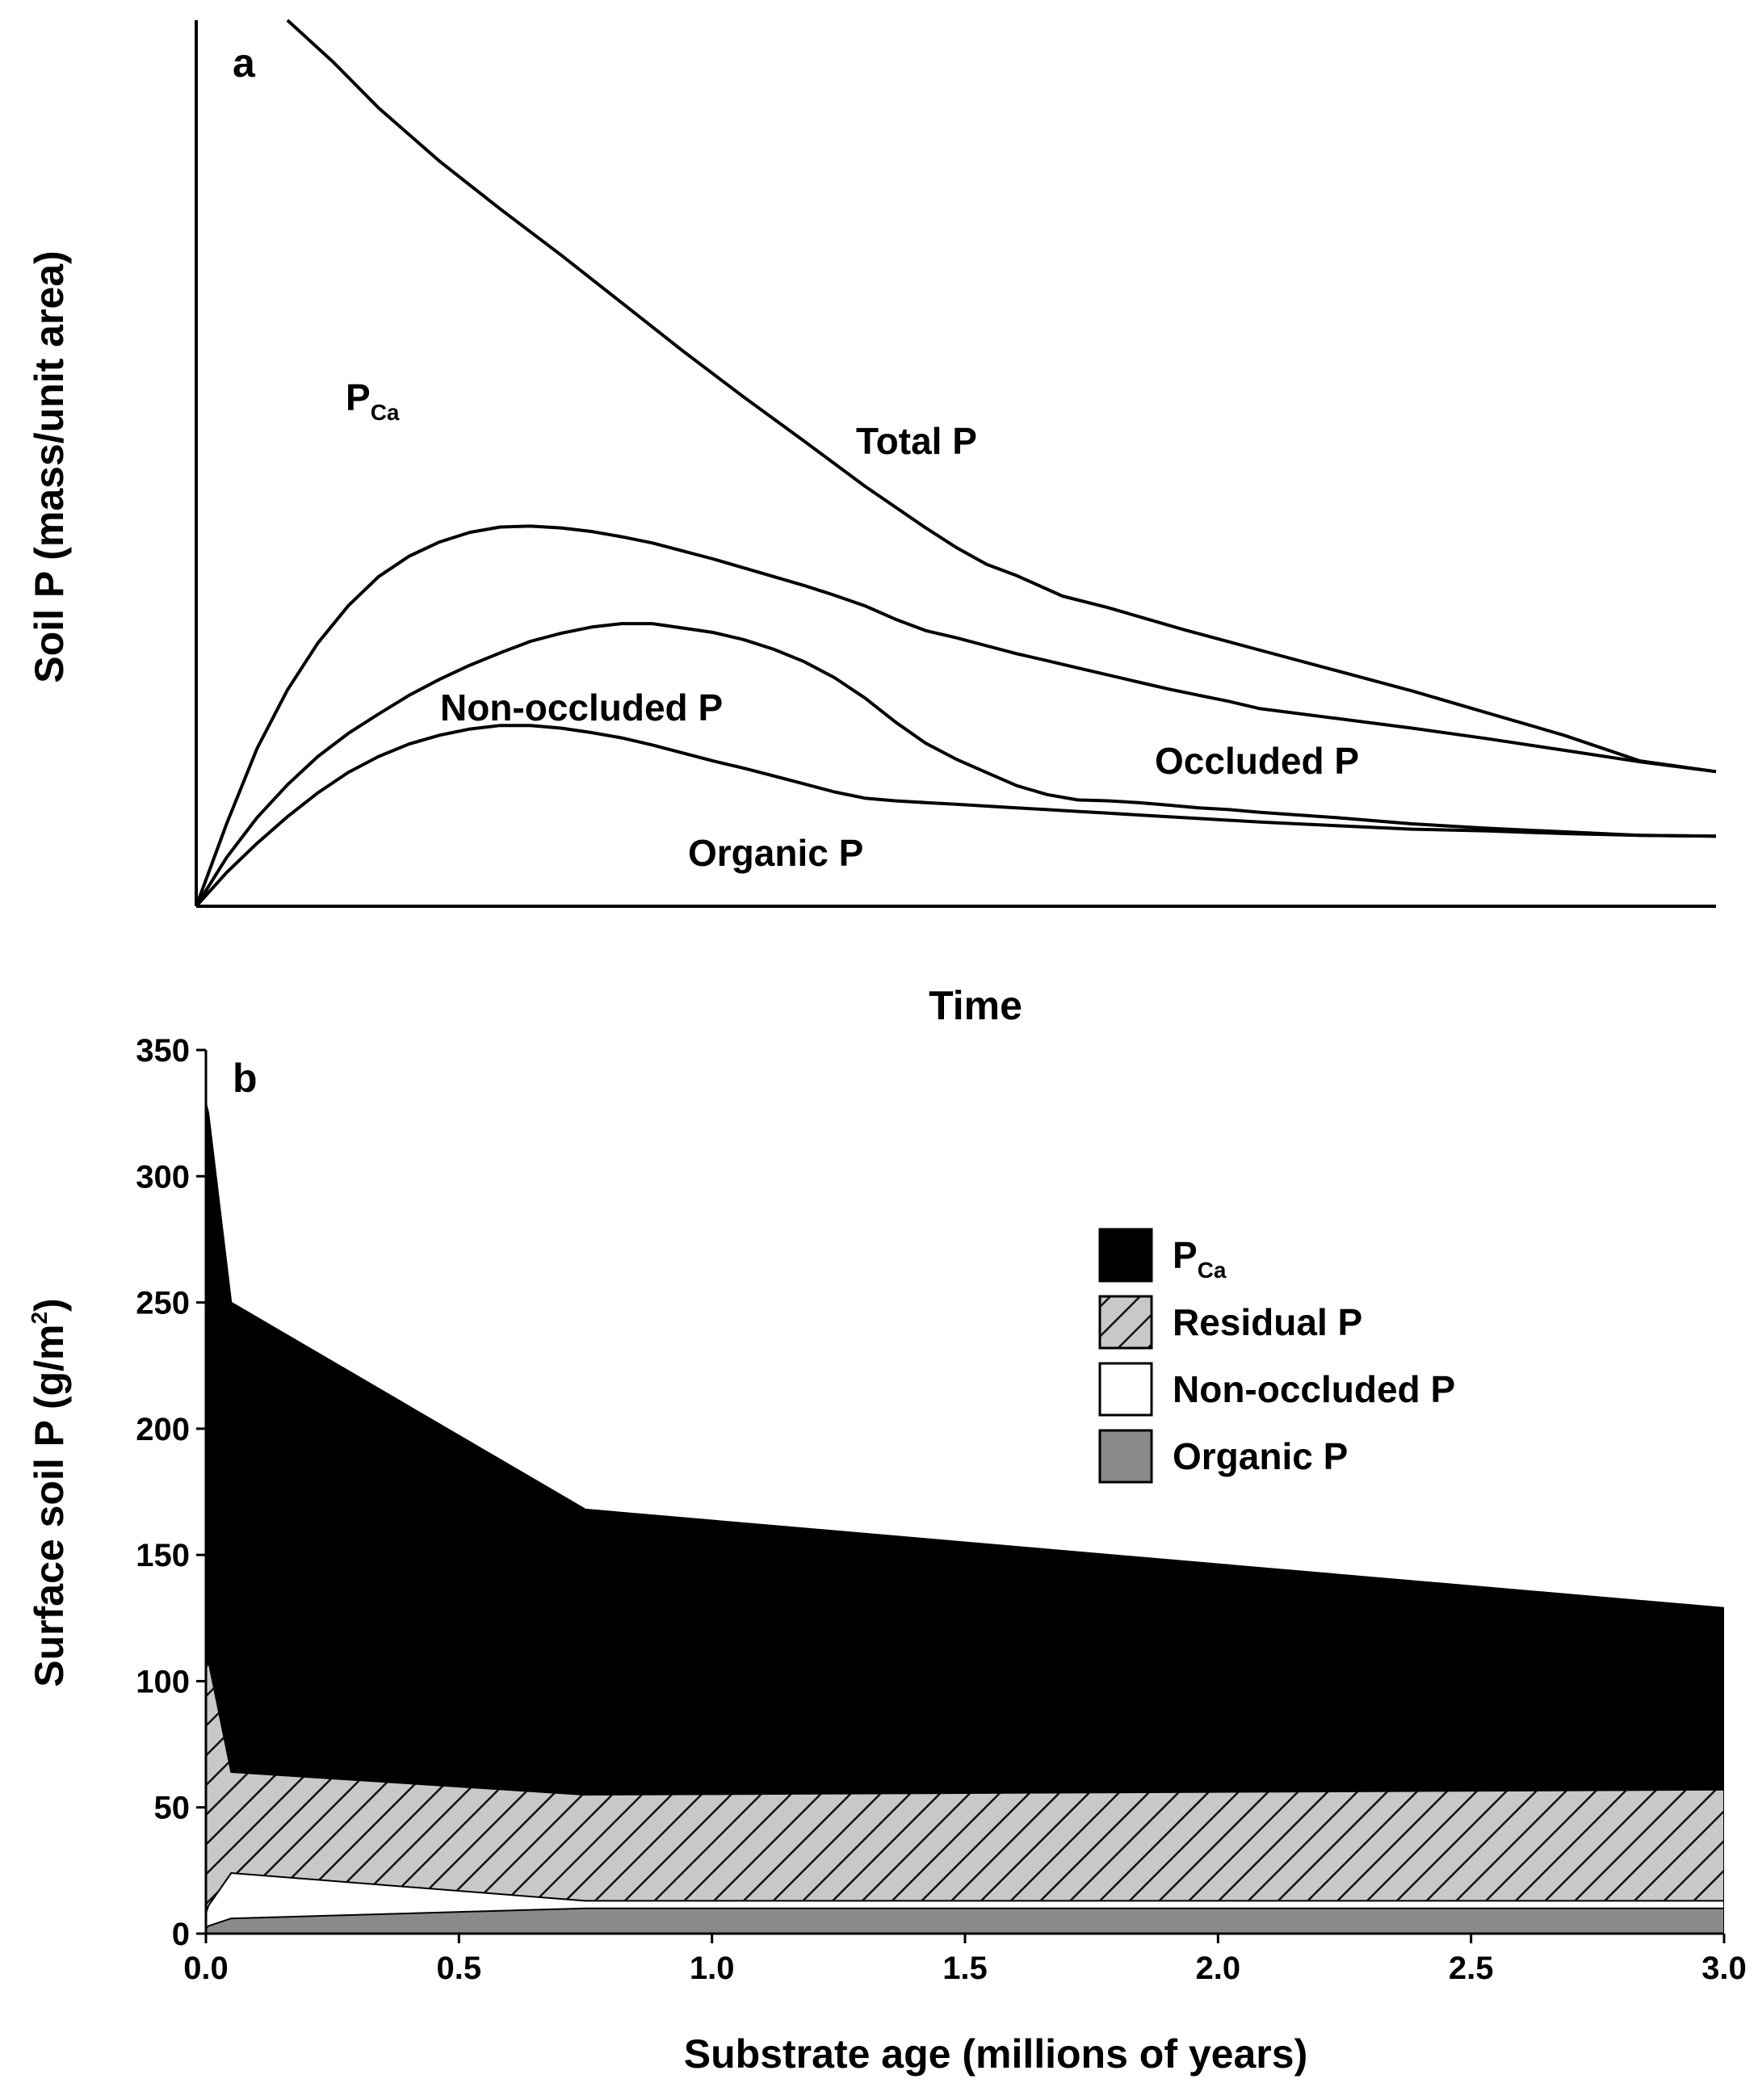 Image resolution: width=1758 pixels, height=2100 pixels. I want to click on y-tick-label: 200, so click(163, 1429).